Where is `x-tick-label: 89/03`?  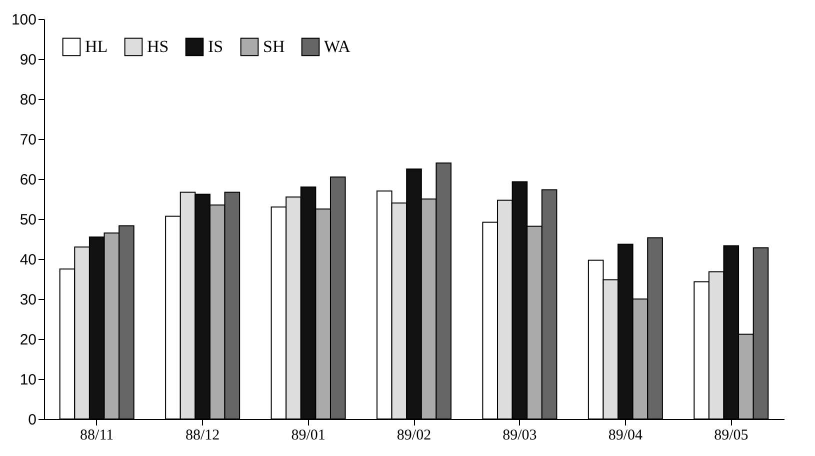 x-tick-label: 89/03 is located at coordinates (519, 436).